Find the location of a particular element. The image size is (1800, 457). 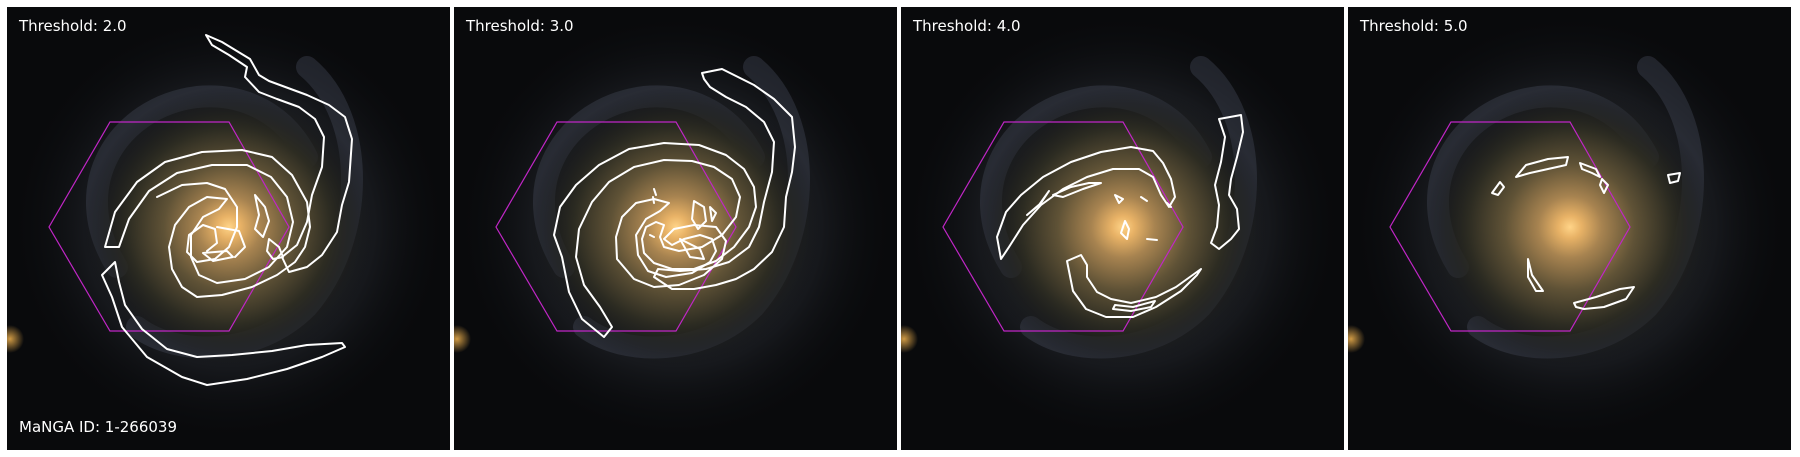

manga-id-label: MaNGA ID: 1-266039 is located at coordinates (98, 427).